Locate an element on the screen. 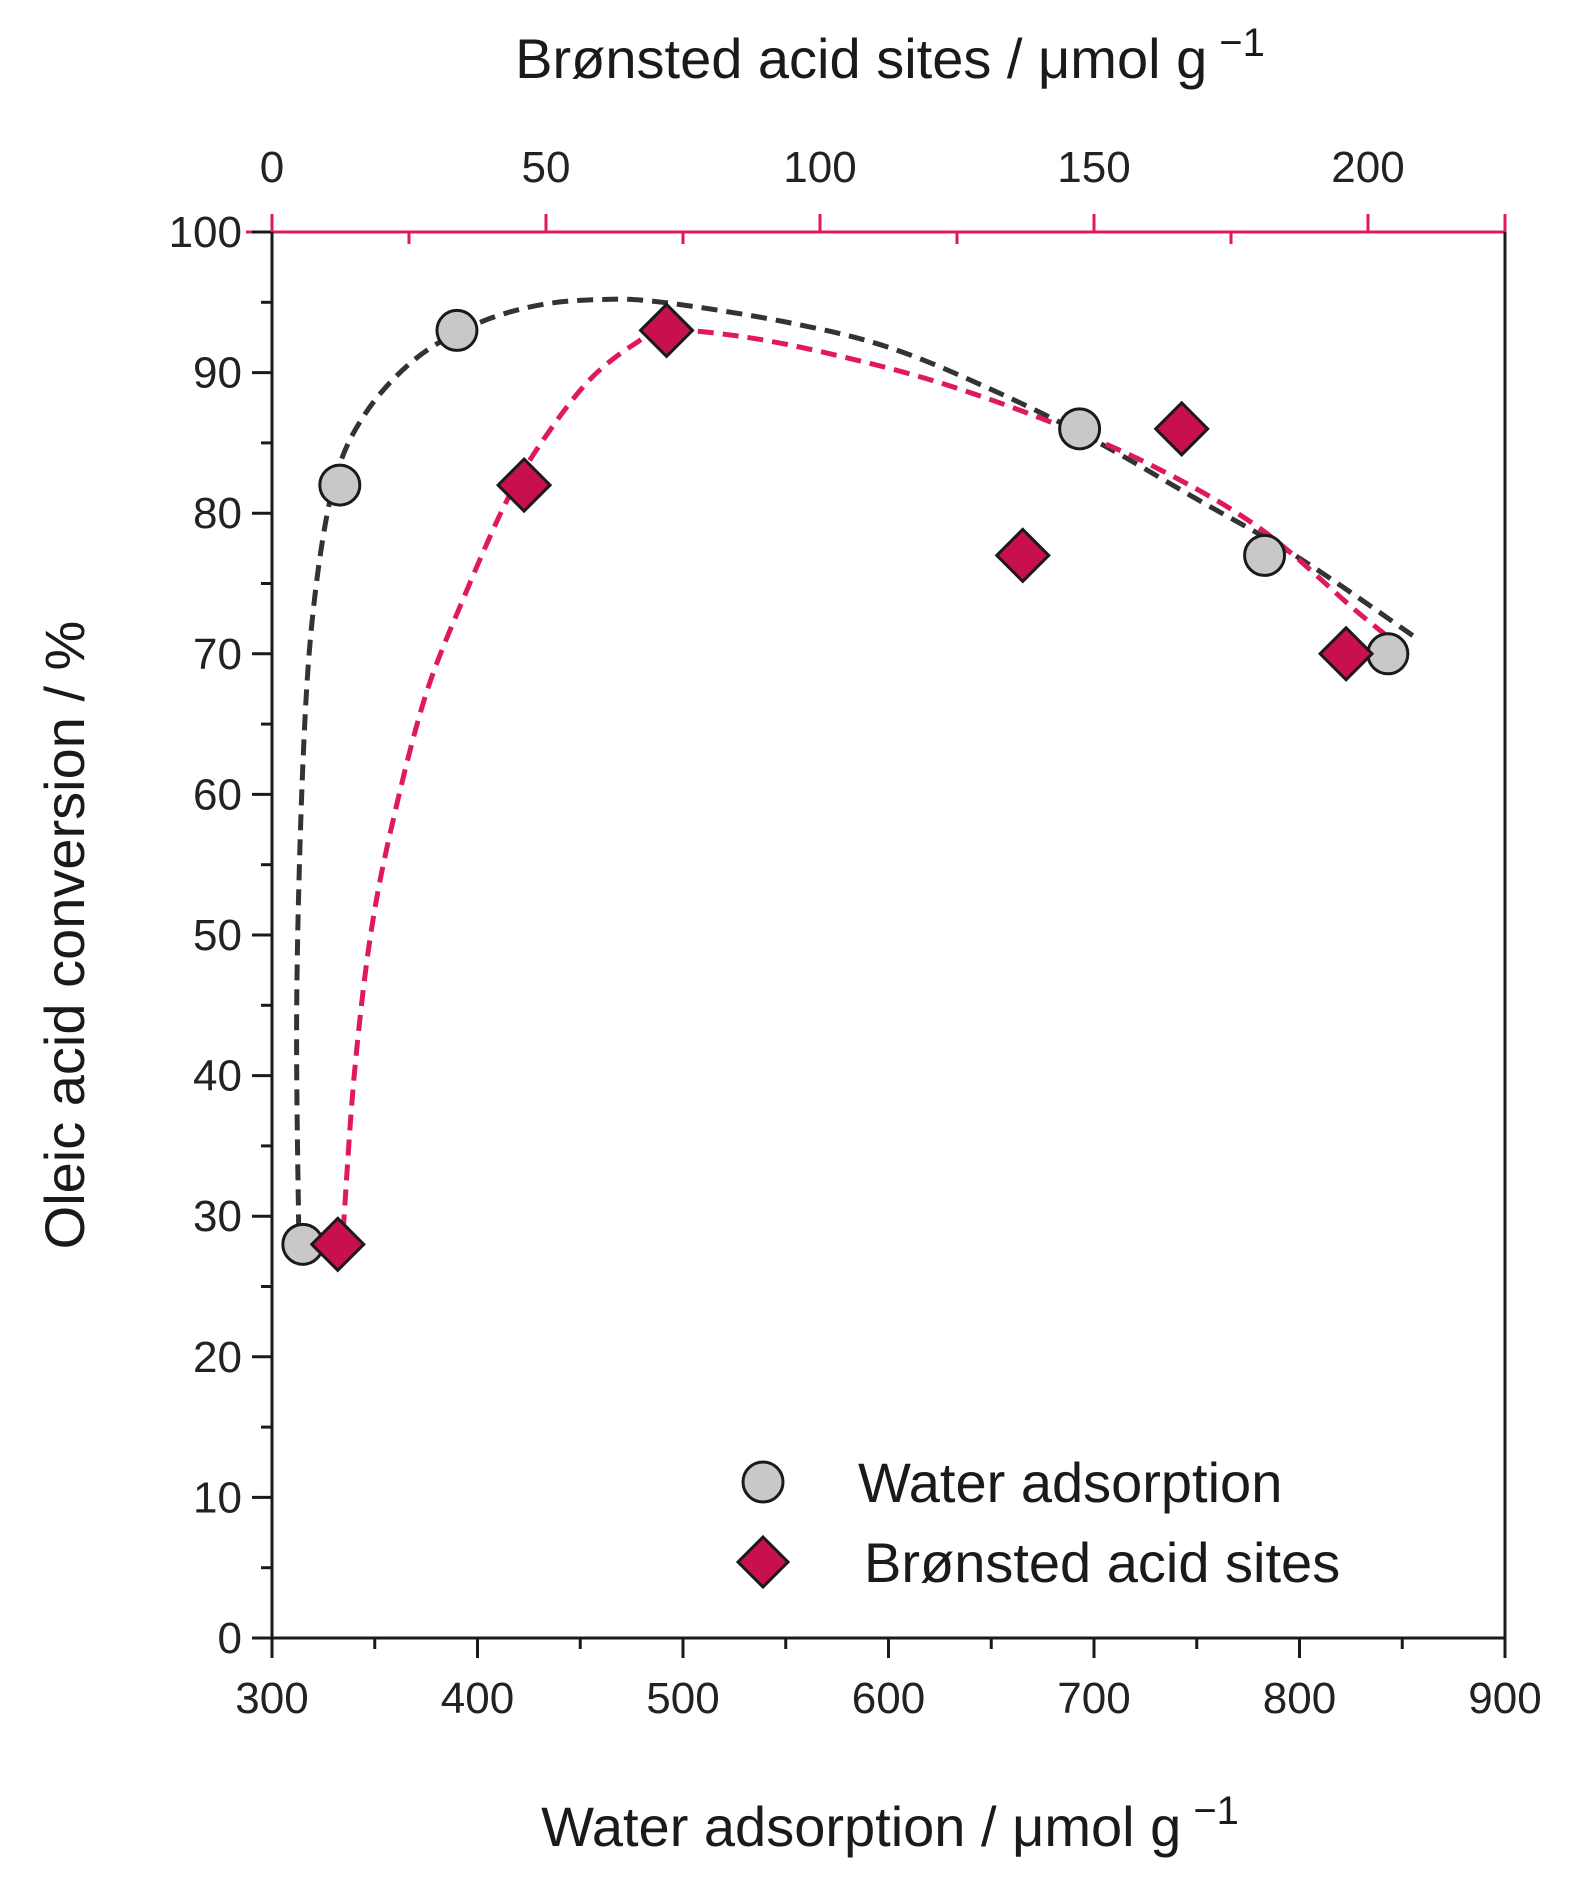 This screenshot has width=1578, height=1883. y-tick-label: 60 is located at coordinates (217, 794).